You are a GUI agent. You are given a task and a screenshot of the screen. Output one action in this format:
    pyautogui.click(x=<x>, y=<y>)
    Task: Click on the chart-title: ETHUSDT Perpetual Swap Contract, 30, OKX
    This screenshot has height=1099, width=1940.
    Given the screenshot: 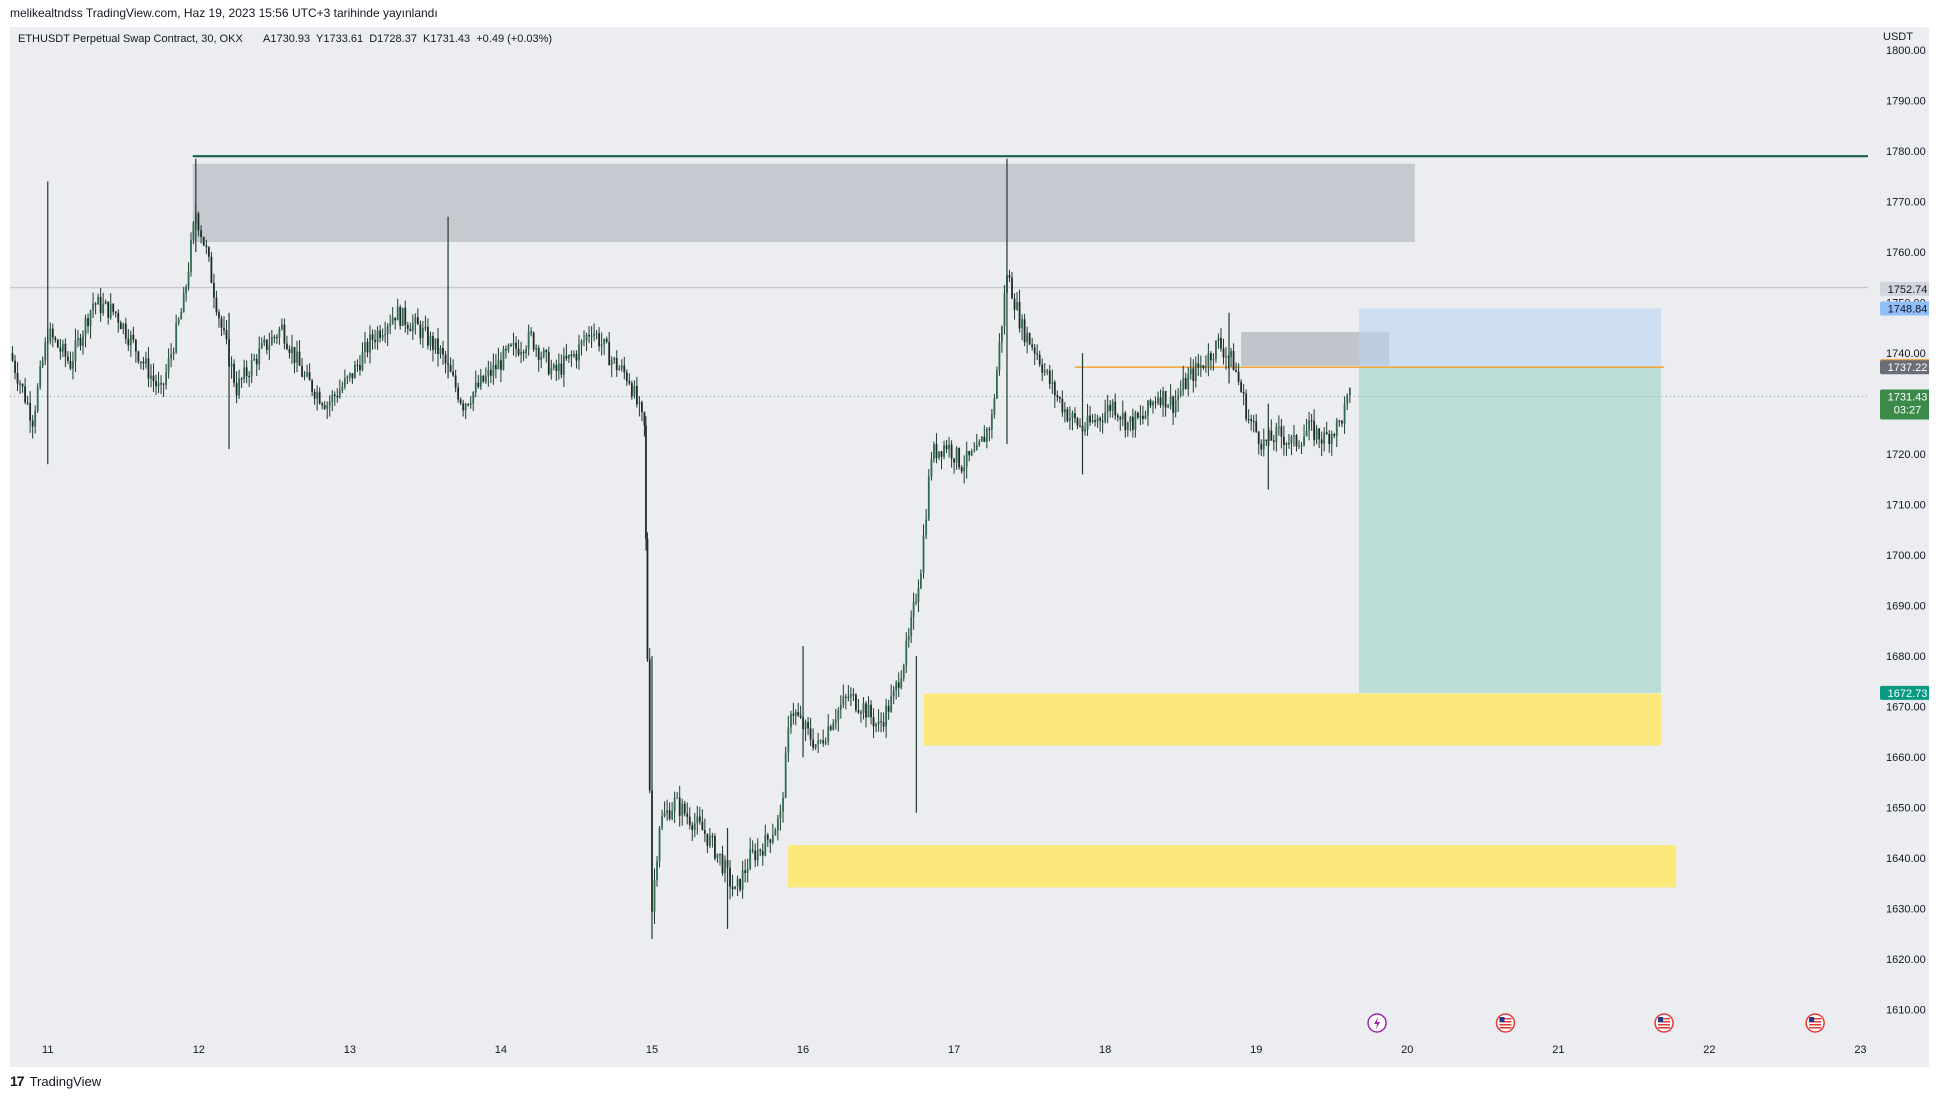 What is the action you would take?
    pyautogui.click(x=130, y=39)
    